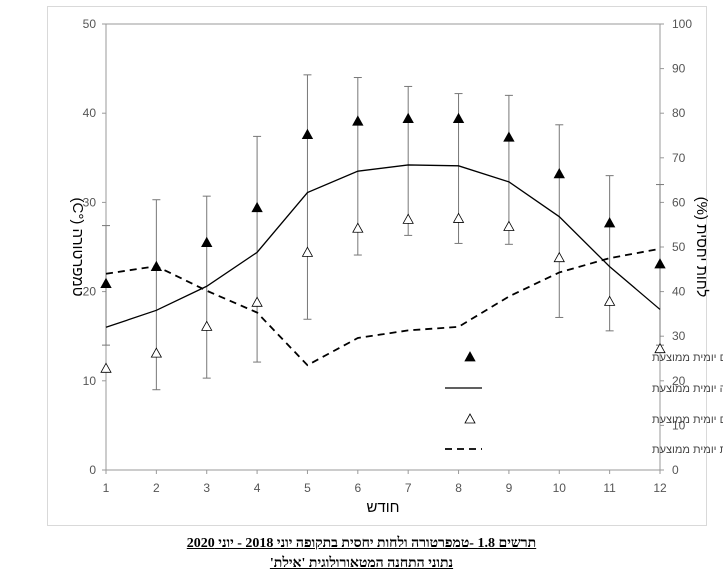 Image resolution: width=723 pixels, height=581 pixels. I want to click on x-tick-label: 9, so click(509, 488).